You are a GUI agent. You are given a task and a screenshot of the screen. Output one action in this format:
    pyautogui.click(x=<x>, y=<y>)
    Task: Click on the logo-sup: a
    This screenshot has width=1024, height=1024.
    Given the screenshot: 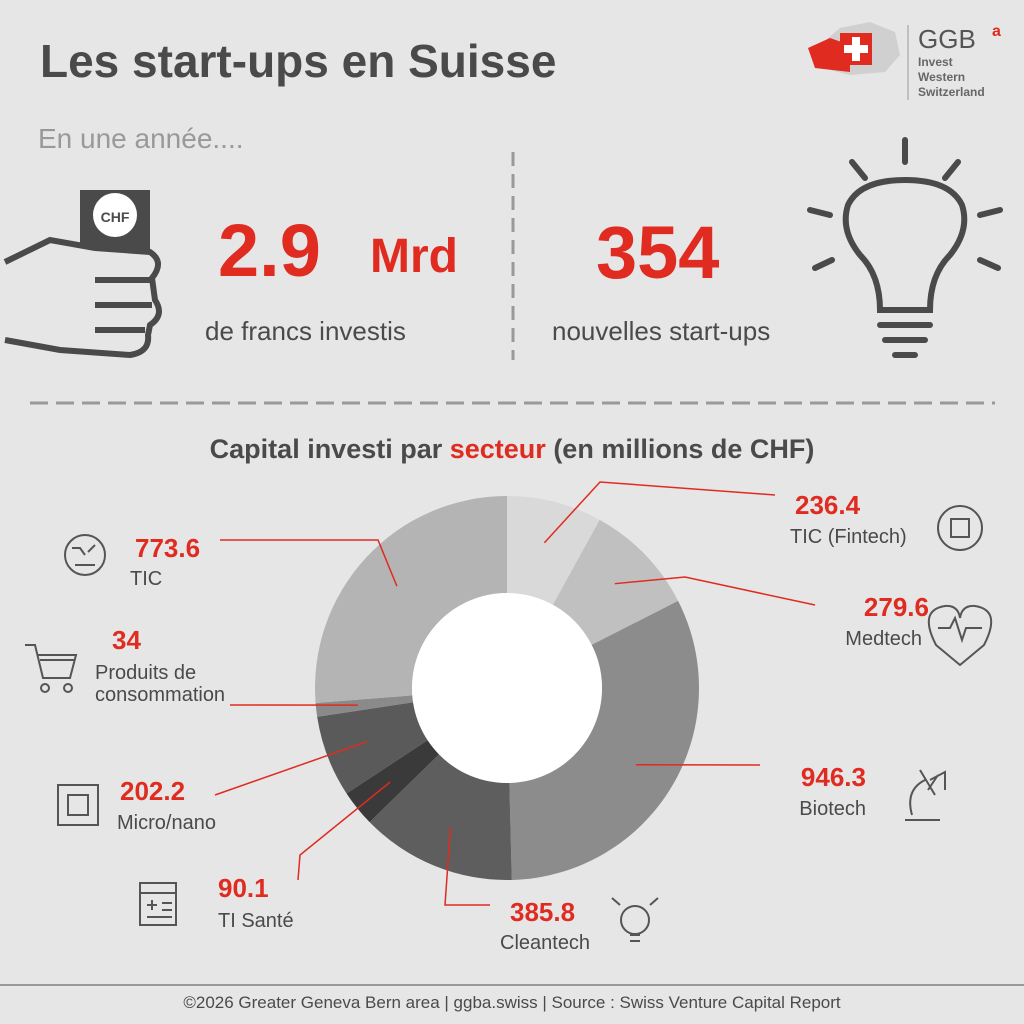 What is the action you would take?
    pyautogui.click(x=996, y=31)
    